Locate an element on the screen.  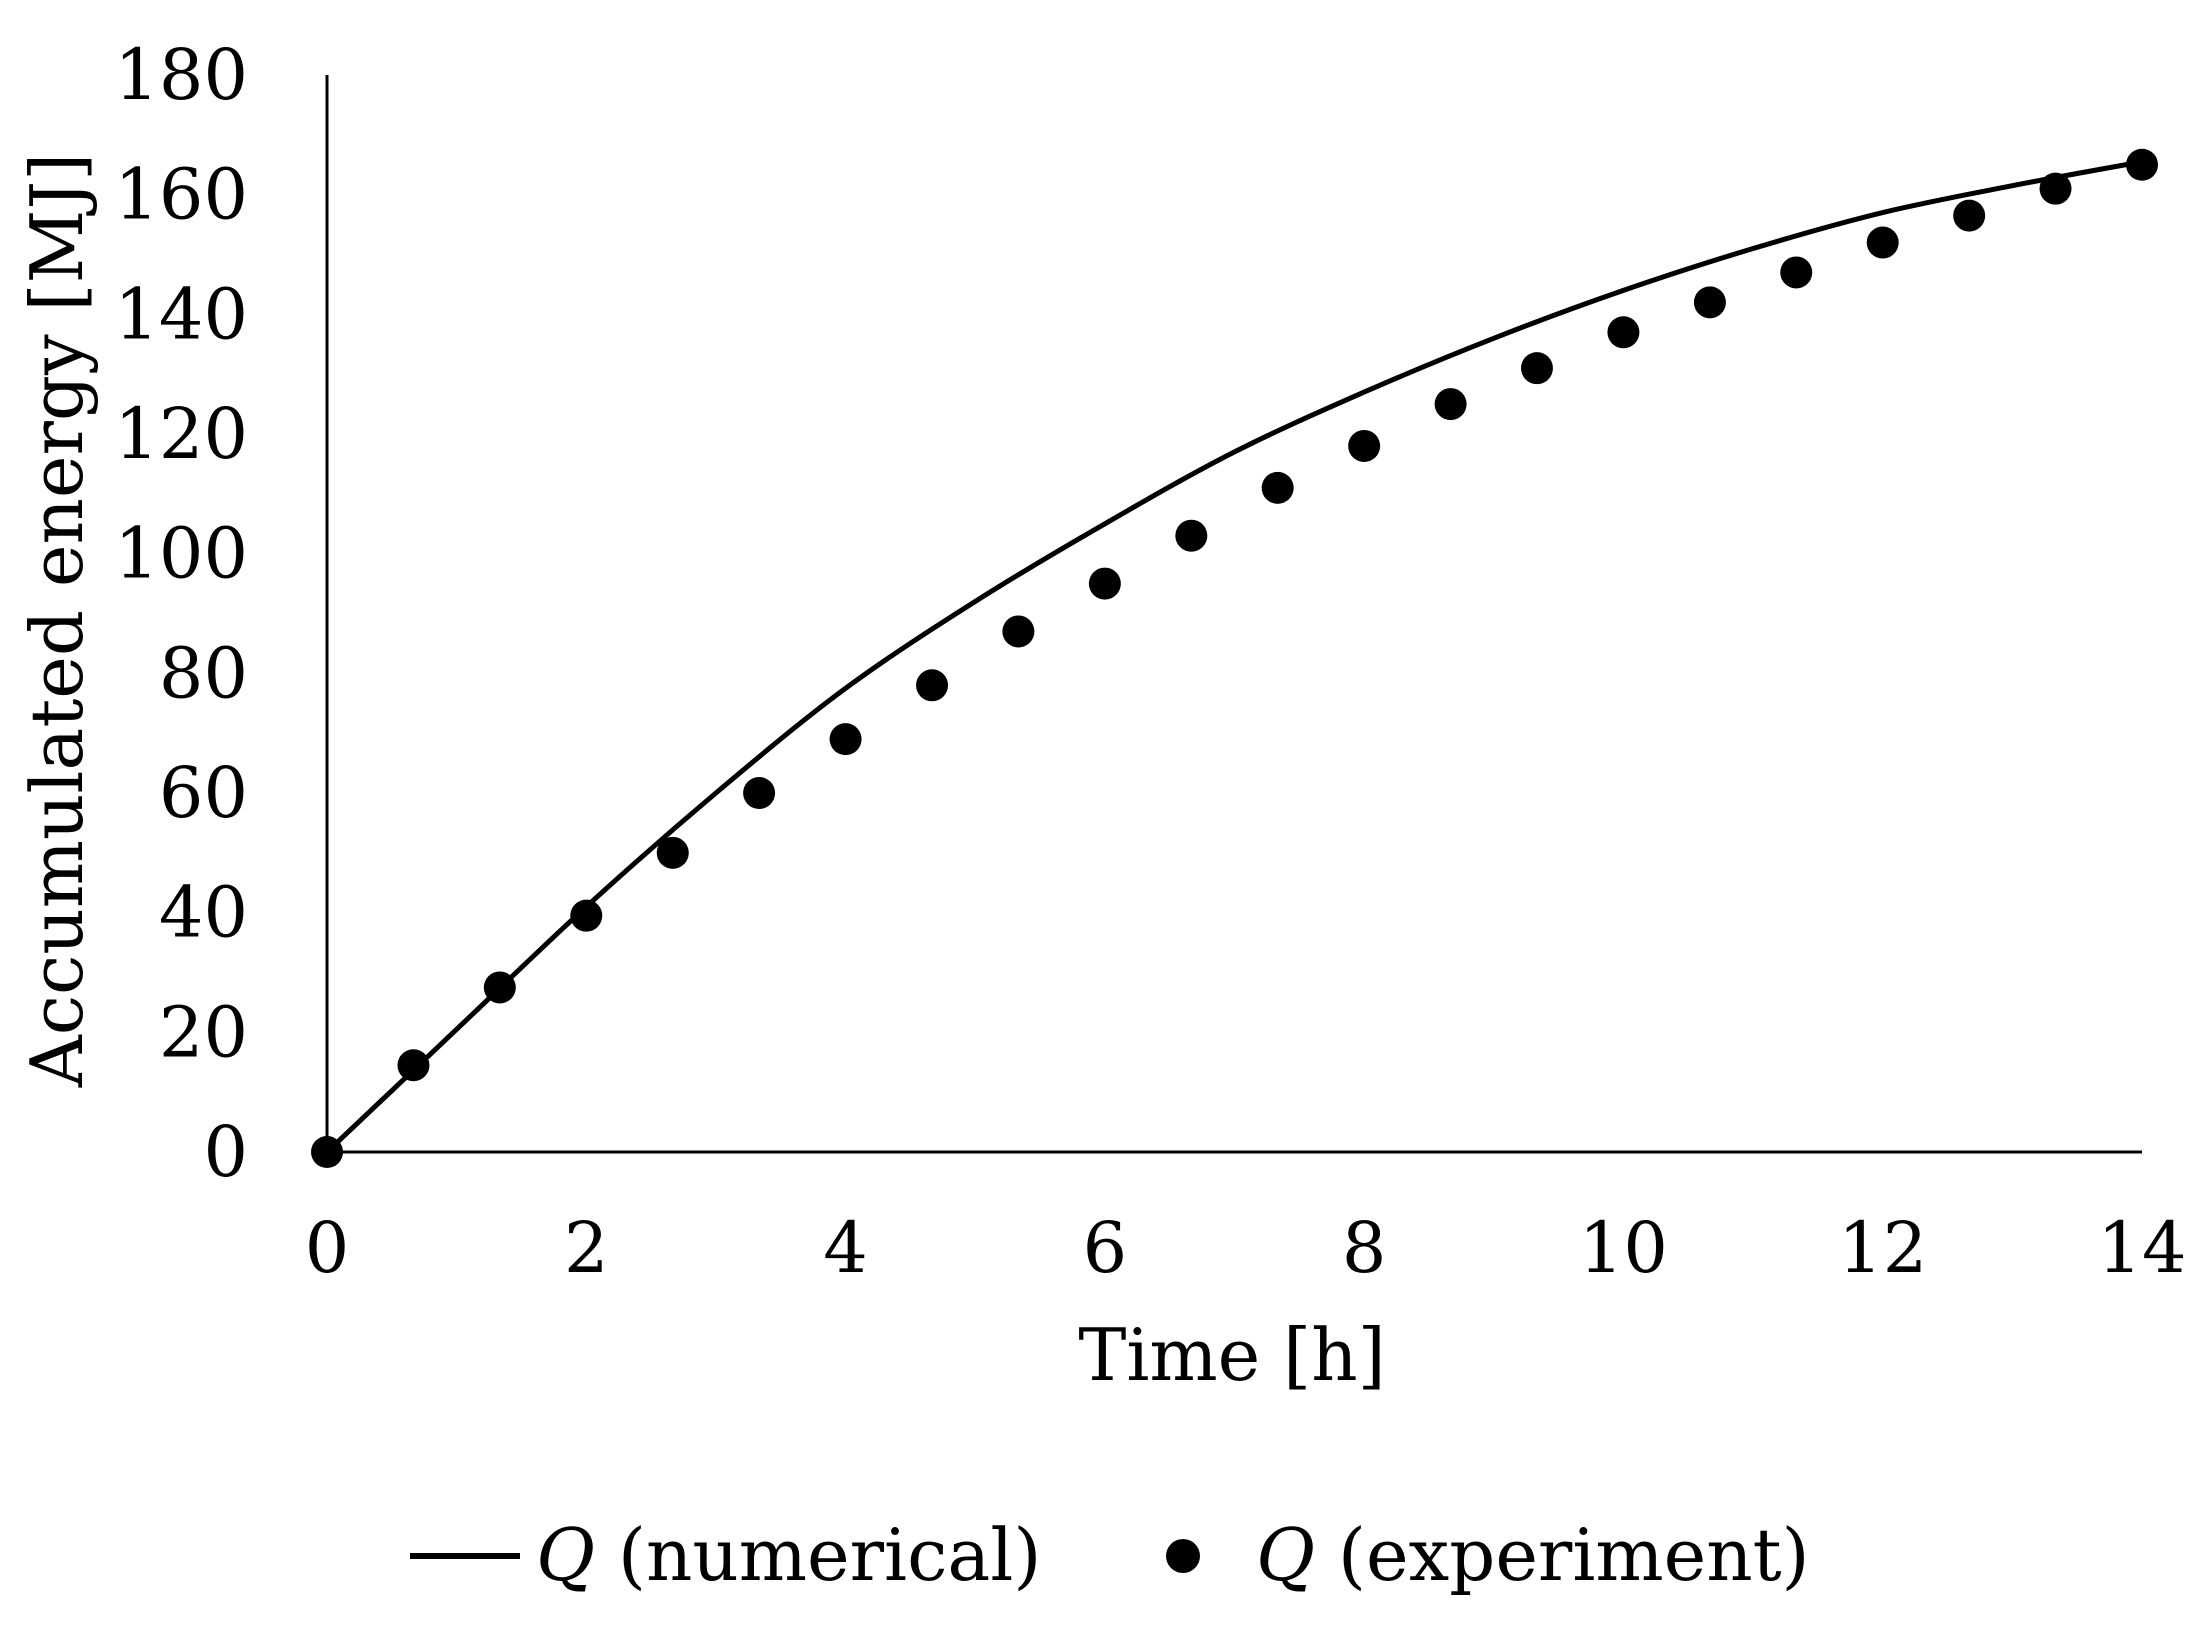
y-tick-label: 140 is located at coordinates (181, 314).